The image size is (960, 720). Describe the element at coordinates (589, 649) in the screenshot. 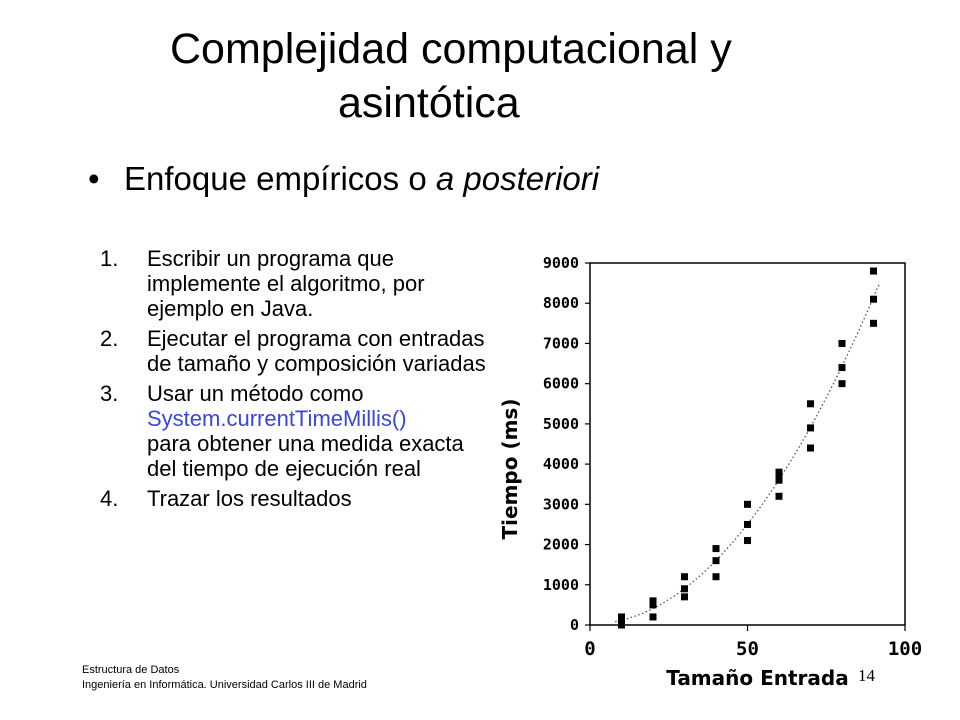

I see `x-tick-label: 0` at that location.